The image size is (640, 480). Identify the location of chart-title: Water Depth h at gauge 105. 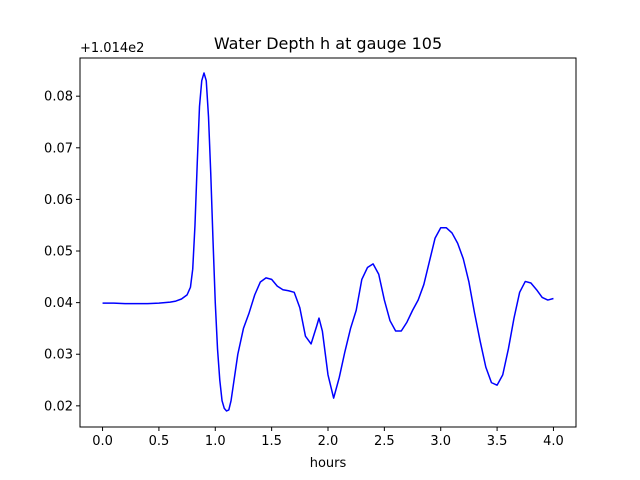
(328, 43).